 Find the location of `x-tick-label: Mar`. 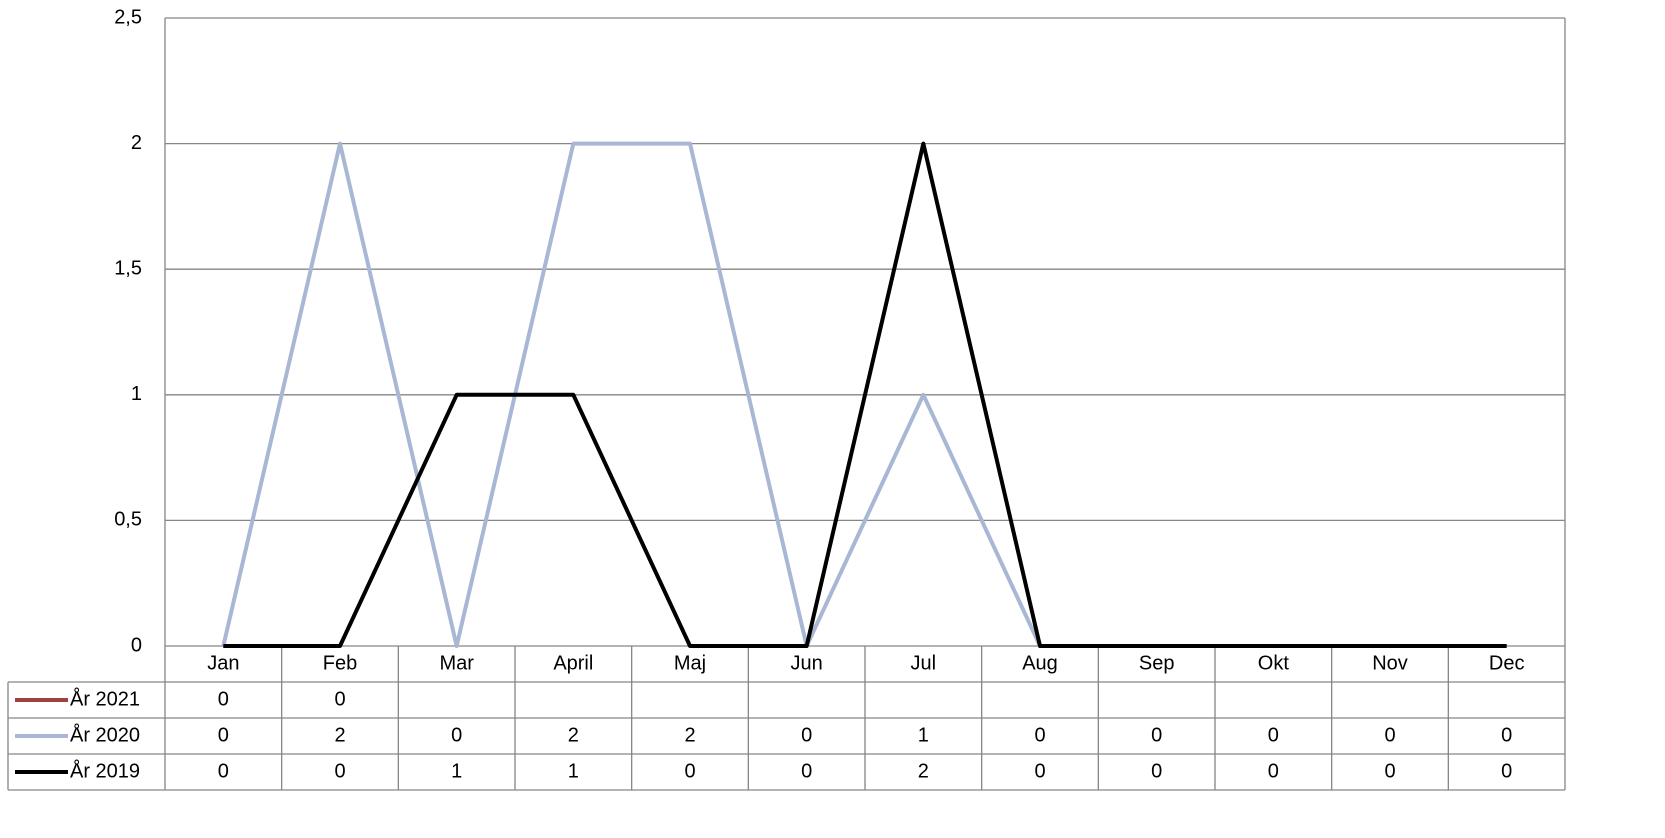

x-tick-label: Mar is located at coordinates (456, 663).